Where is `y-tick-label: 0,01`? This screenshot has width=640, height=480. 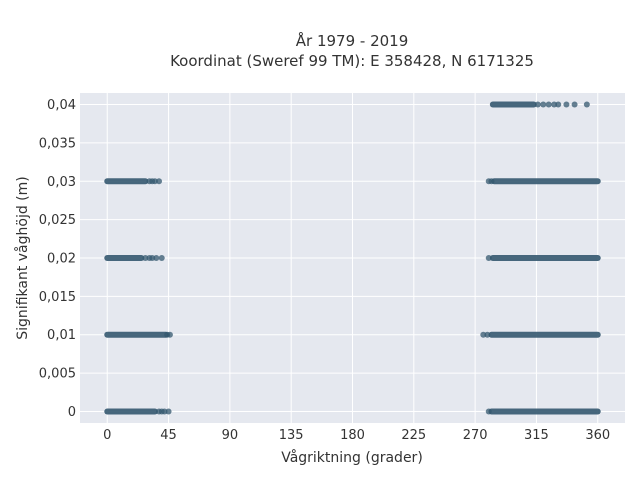 y-tick-label: 0,01 is located at coordinates (61, 335).